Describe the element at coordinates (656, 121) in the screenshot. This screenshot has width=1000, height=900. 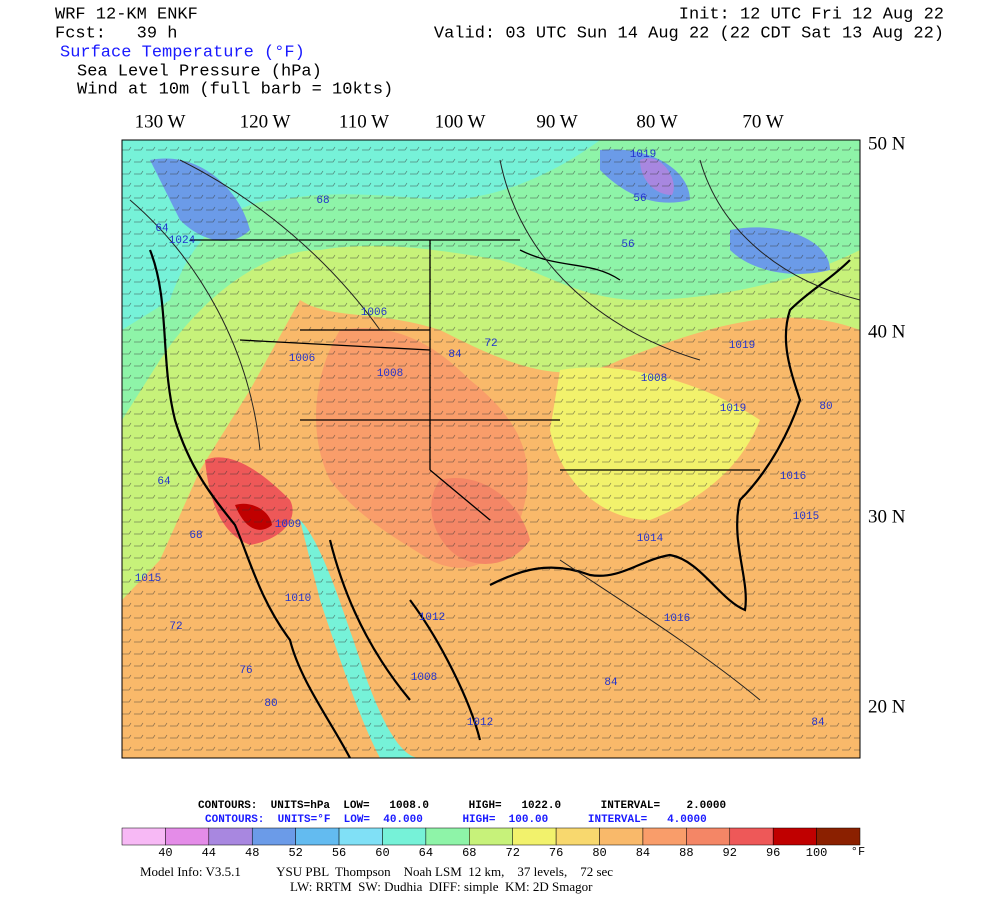
I see `lon-label: 80 W` at that location.